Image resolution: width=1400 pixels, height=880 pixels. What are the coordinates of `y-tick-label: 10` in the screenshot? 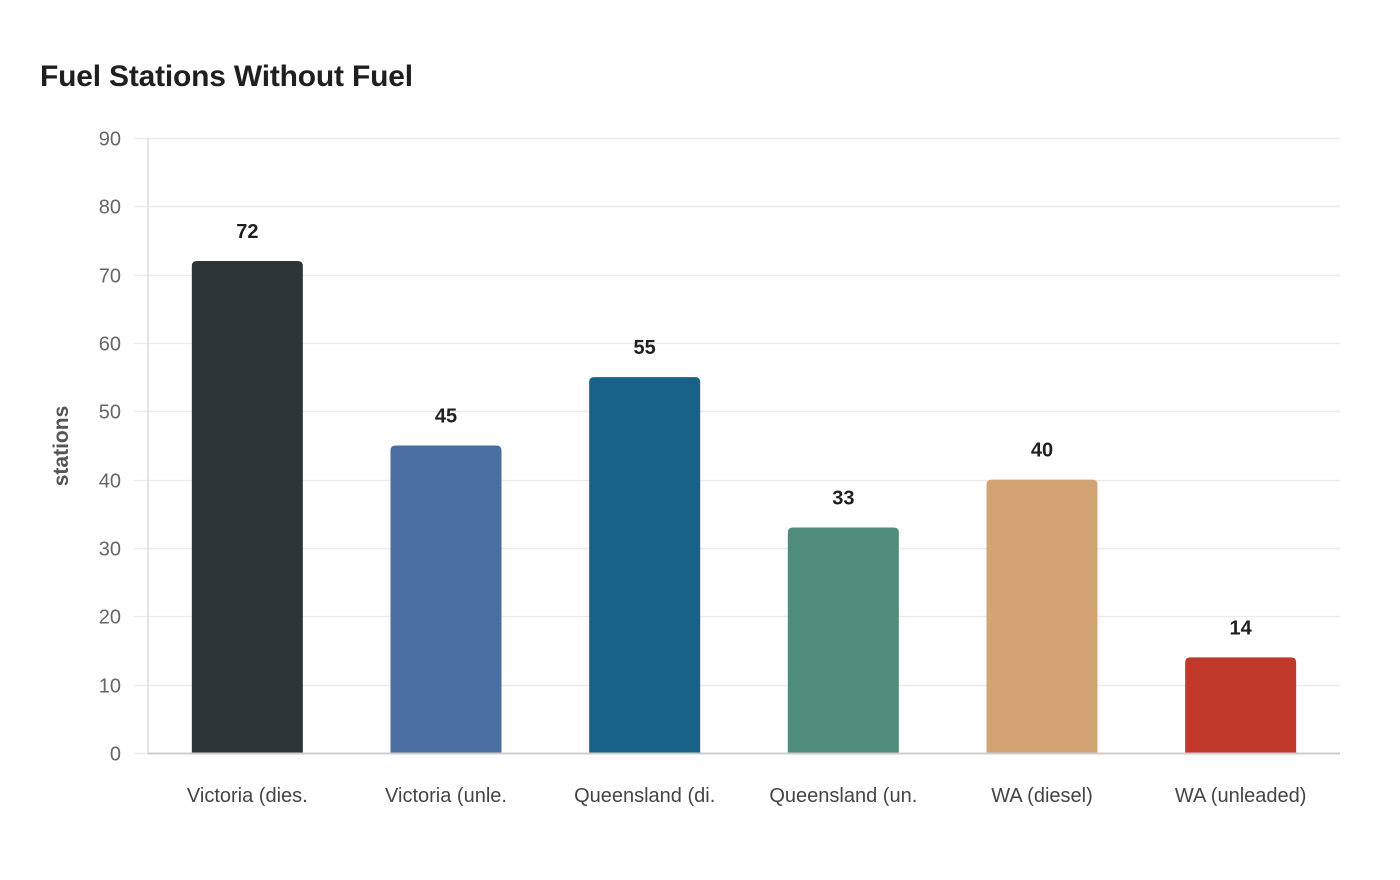 It's located at (110, 687).